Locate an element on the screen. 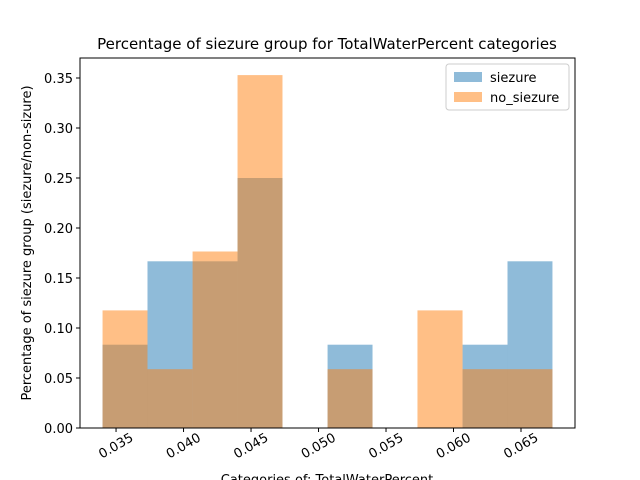 The width and height of the screenshot is (640, 480). x-tick-label: 0.040 is located at coordinates (184, 447).